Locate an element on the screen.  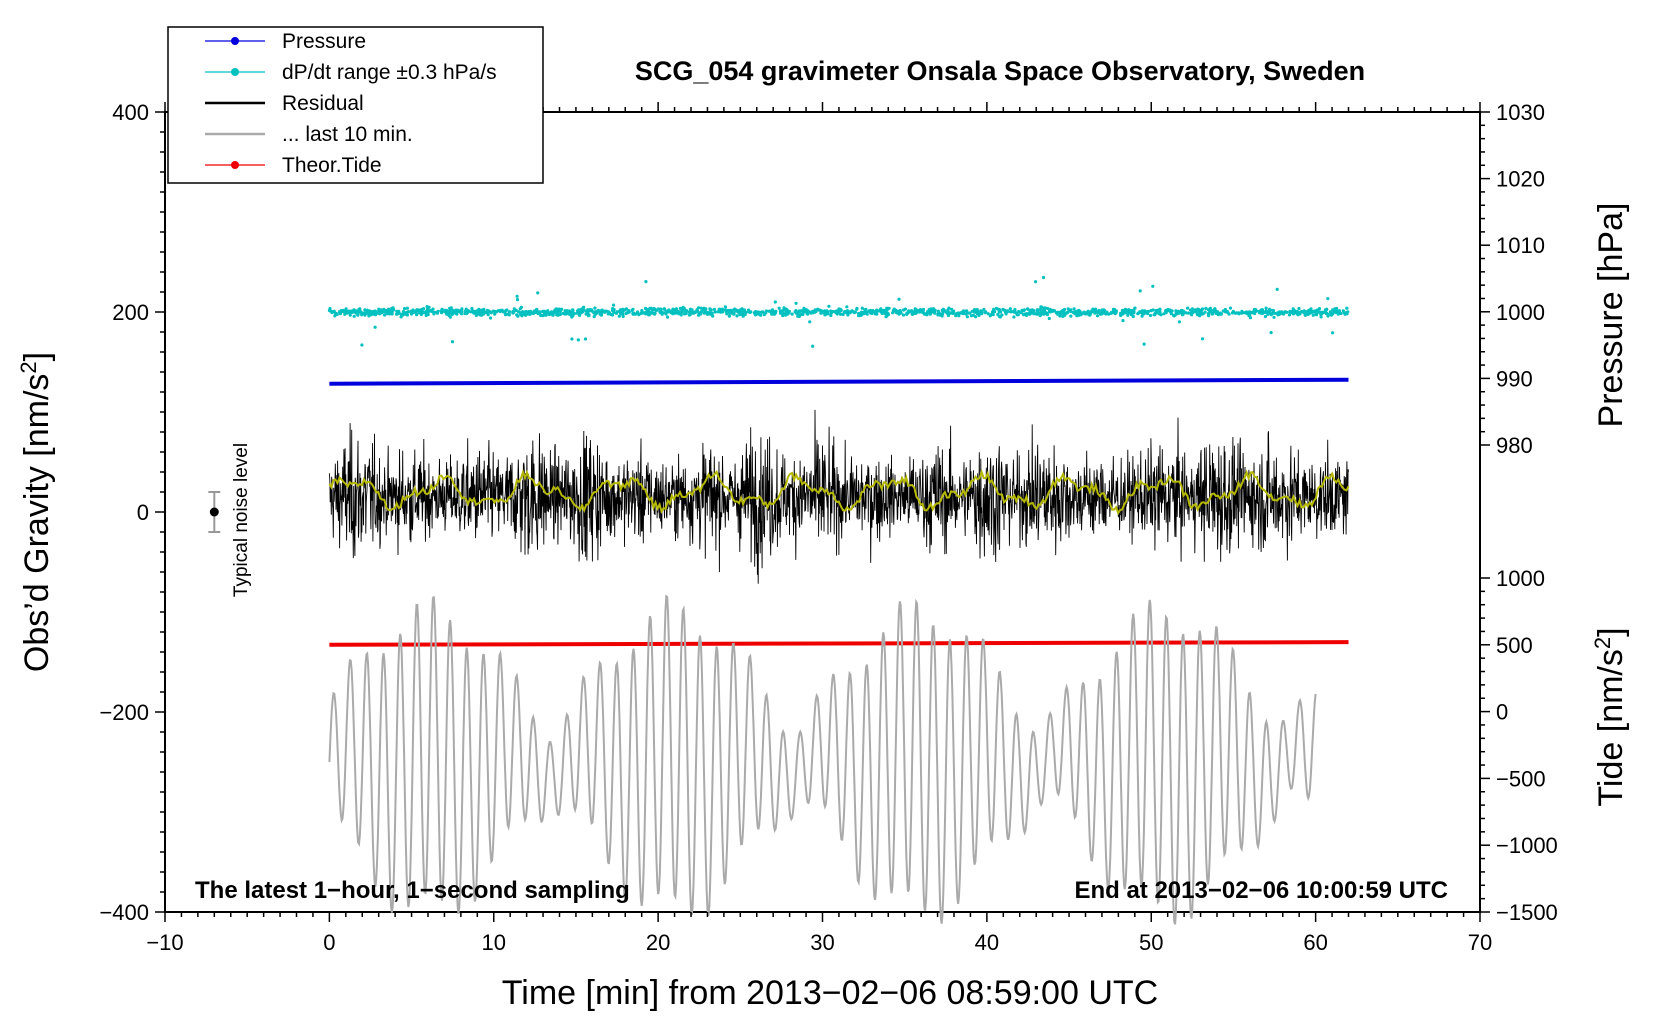
footer-left: The latest 1−hour, 1−second sampling is located at coordinates (412, 890).